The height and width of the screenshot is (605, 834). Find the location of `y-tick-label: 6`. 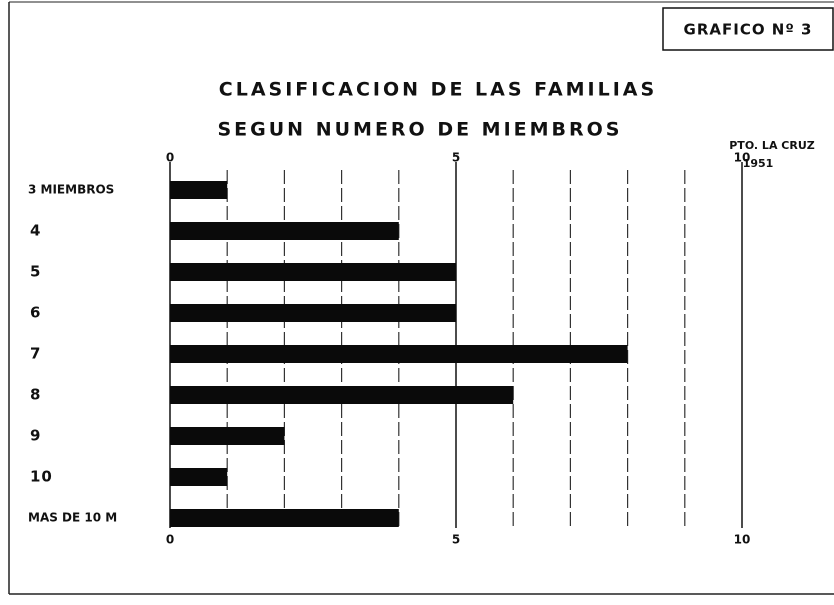

y-tick-label: 6 is located at coordinates (35, 313).